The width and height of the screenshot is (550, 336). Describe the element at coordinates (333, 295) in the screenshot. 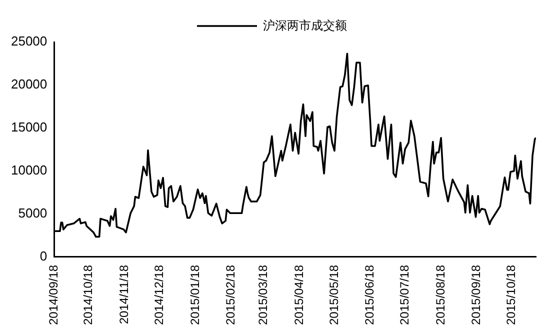

I see `x-tick-label: 2015/05/18` at that location.